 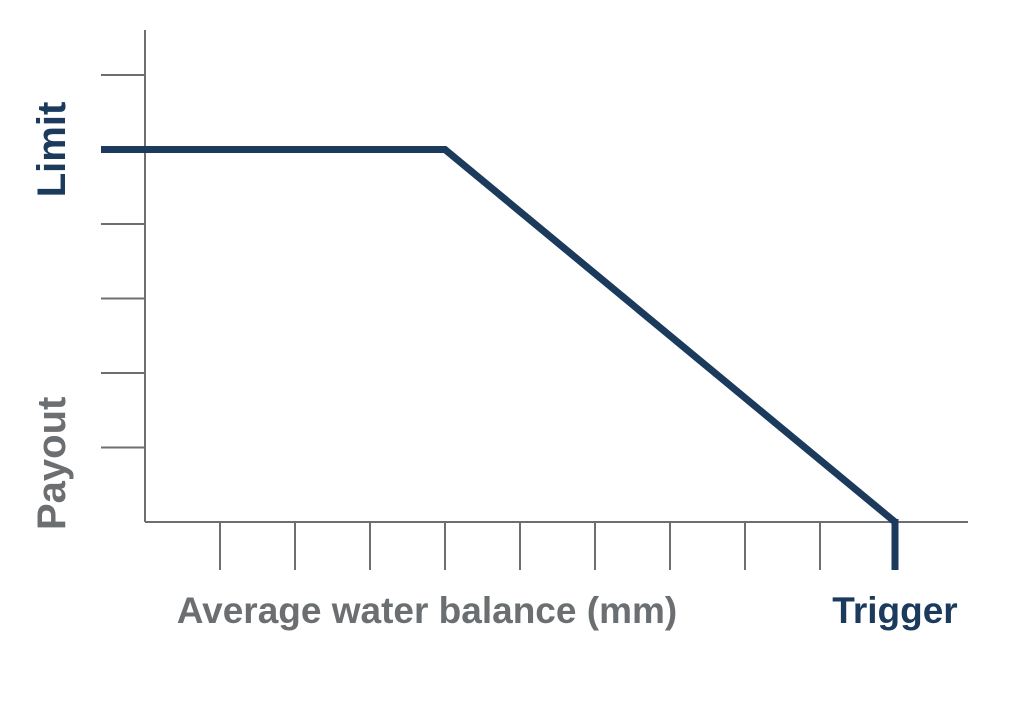 What do you see at coordinates (894, 610) in the screenshot?
I see `trigger-label: Trigger` at bounding box center [894, 610].